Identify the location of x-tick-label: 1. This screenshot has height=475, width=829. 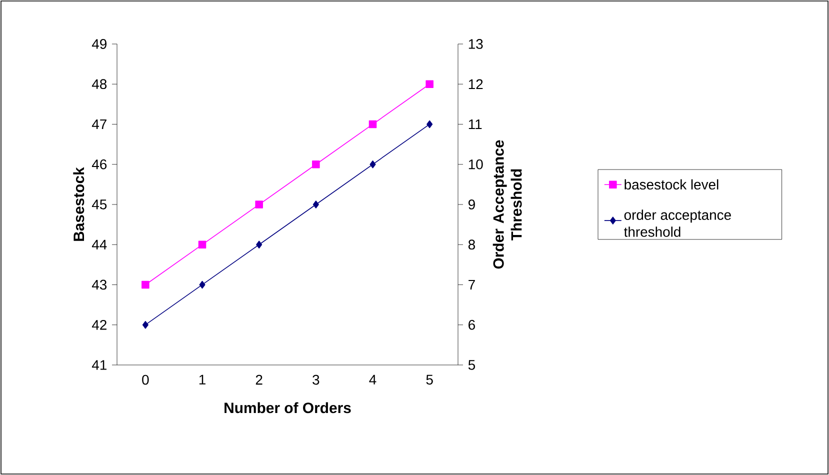
(202, 379).